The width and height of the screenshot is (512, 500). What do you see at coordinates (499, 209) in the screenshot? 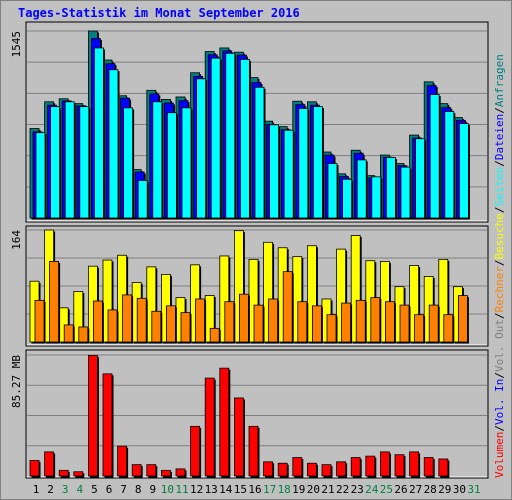
I see `legend-item-5: /` at bounding box center [499, 209].